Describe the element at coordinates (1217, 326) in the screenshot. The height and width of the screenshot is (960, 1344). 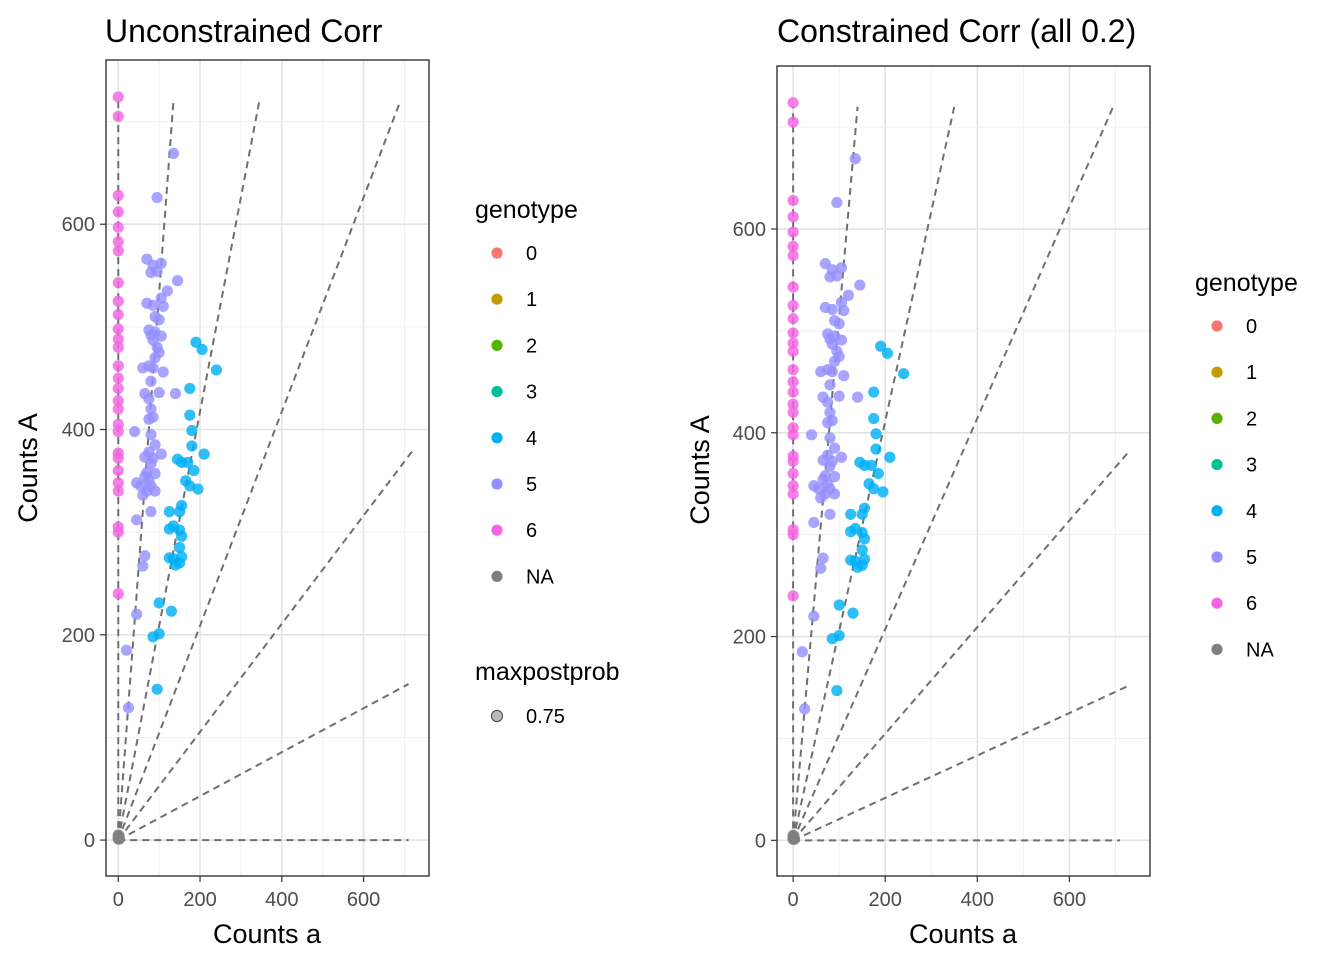
I see `legend-key` at that location.